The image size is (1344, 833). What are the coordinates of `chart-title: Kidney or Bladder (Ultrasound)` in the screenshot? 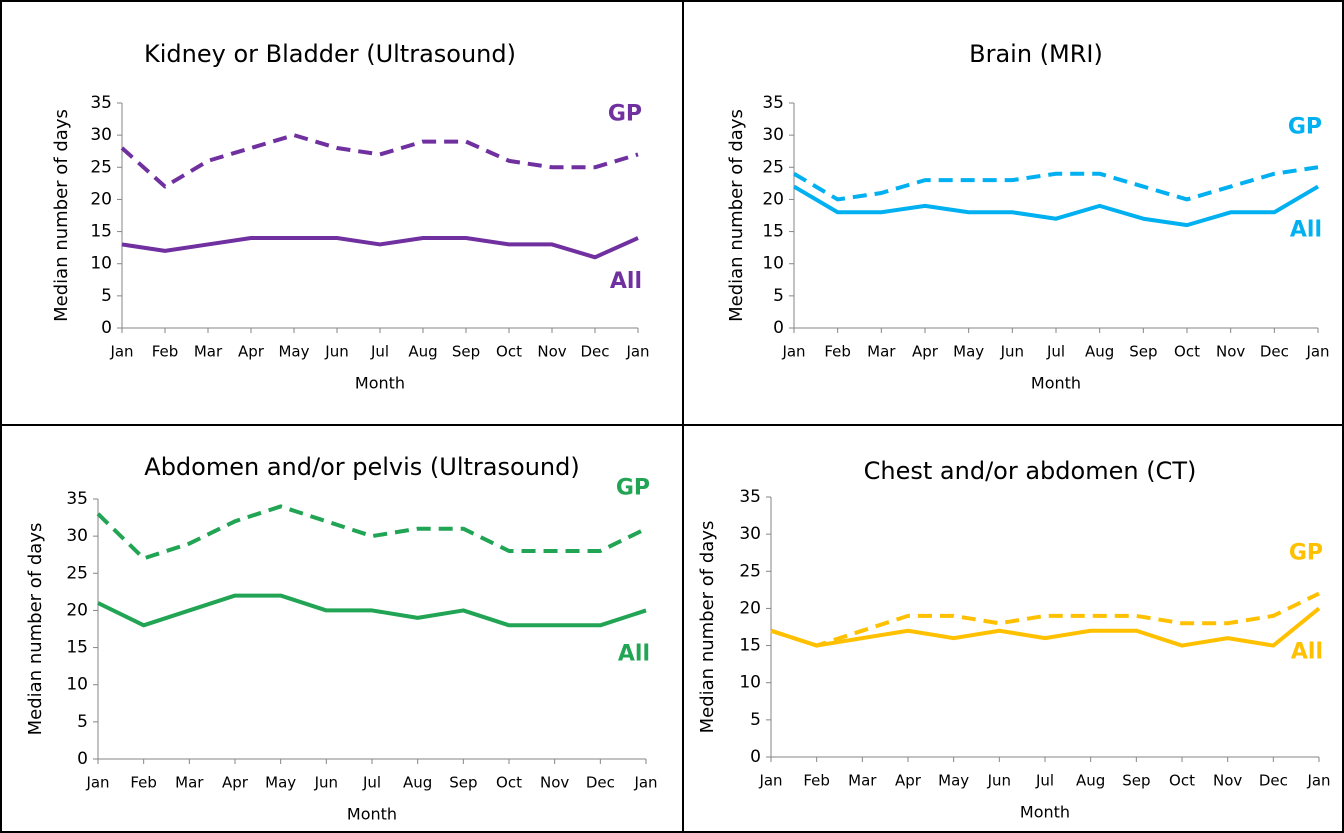 It's located at (330, 54).